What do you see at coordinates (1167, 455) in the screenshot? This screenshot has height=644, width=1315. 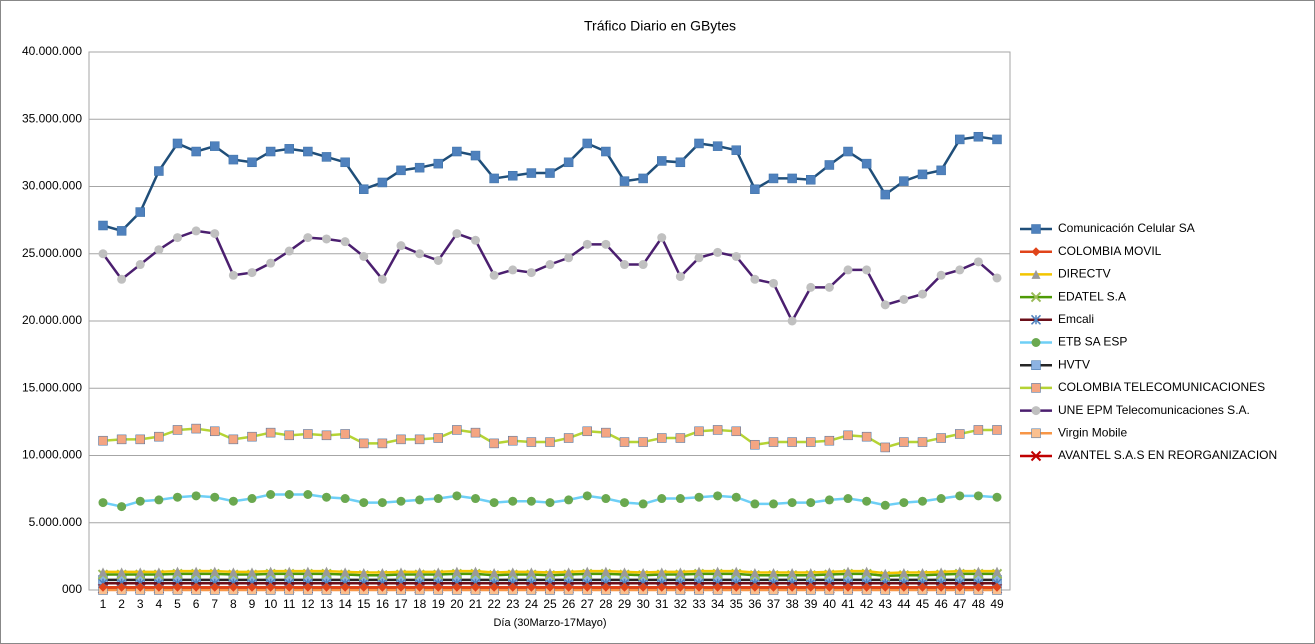 I see `legend-label: AVANTEL S.A.S EN REORGANIZACION` at bounding box center [1167, 455].